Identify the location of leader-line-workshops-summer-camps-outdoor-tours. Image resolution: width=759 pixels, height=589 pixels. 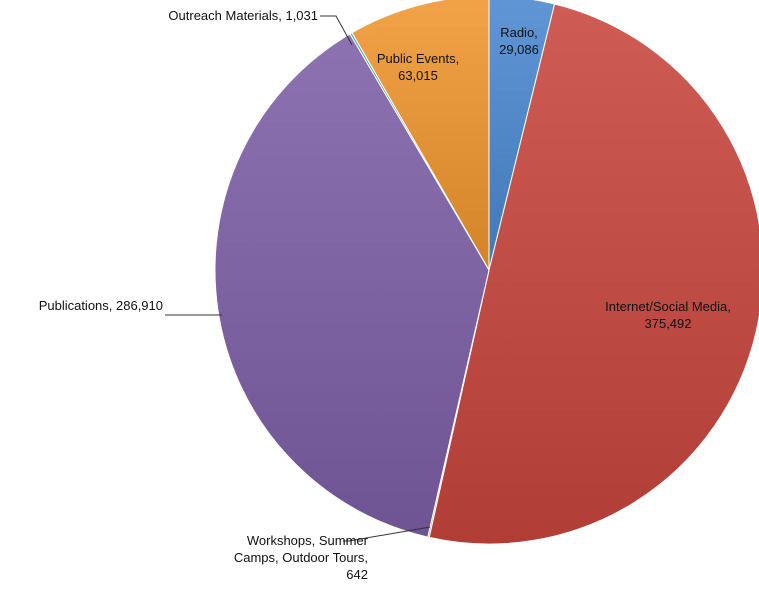
(387, 534).